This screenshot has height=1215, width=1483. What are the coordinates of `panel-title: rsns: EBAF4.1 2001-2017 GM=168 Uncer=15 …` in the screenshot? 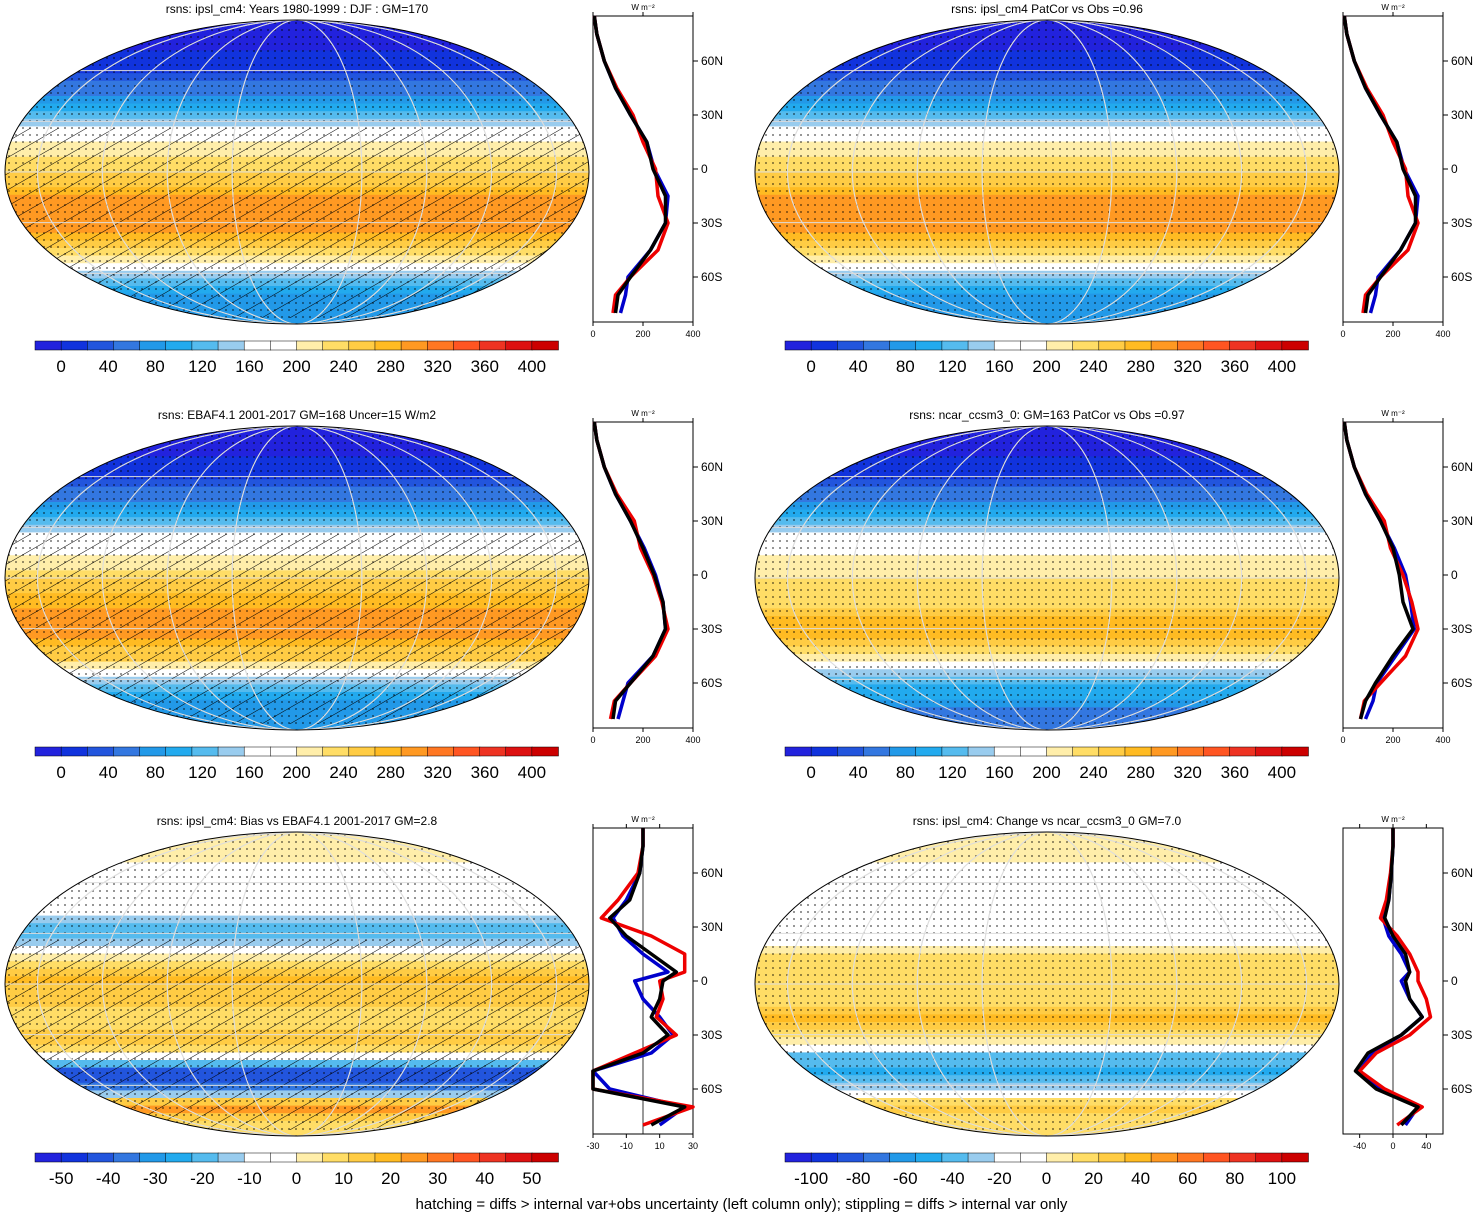 It's located at (297, 415).